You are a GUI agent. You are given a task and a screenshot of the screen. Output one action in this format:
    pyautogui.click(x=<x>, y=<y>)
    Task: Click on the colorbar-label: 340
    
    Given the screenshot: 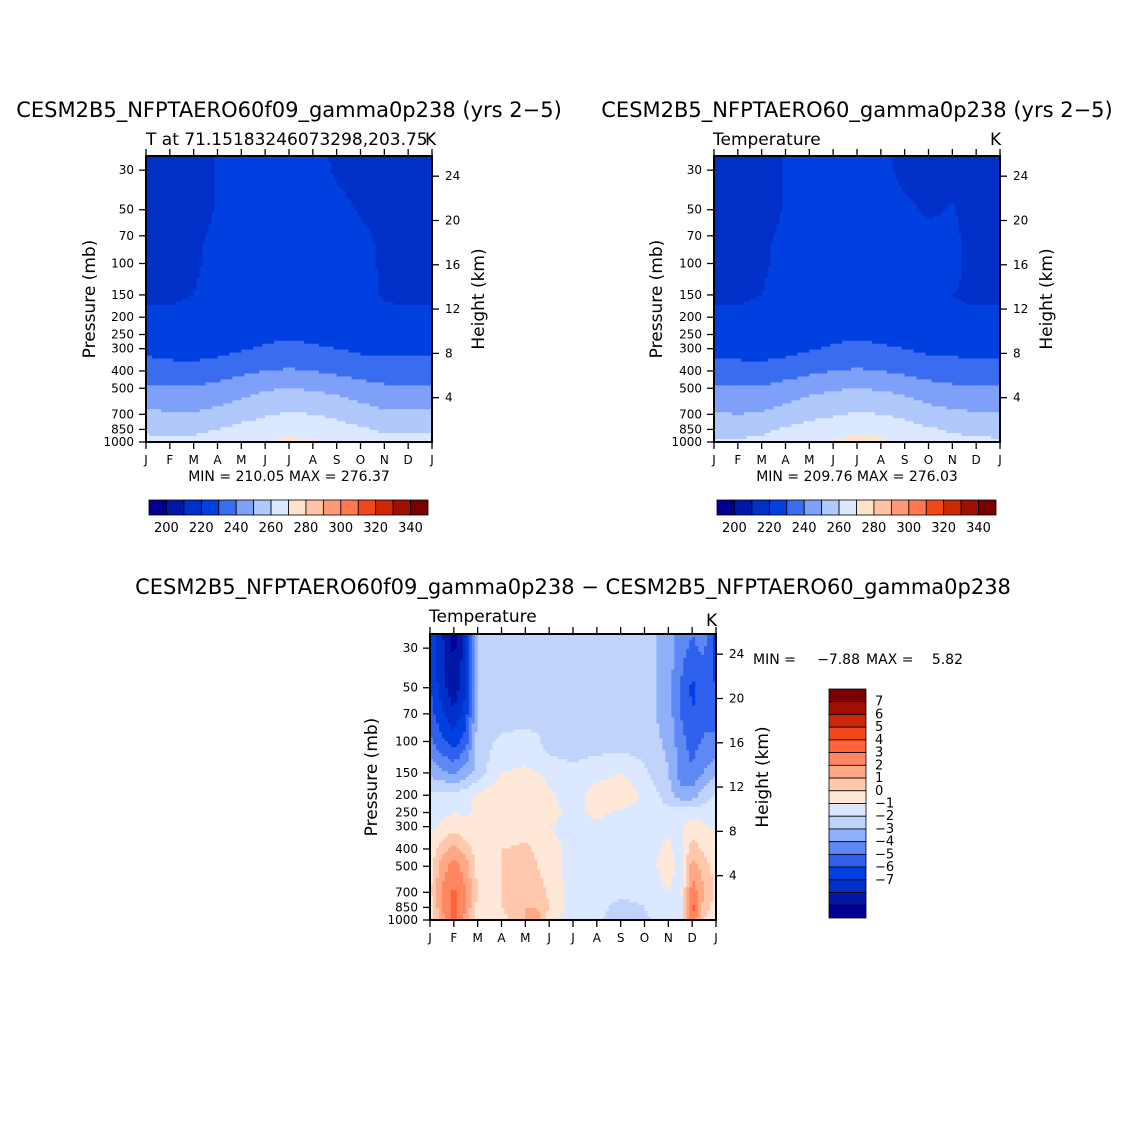 What is the action you would take?
    pyautogui.click(x=978, y=528)
    